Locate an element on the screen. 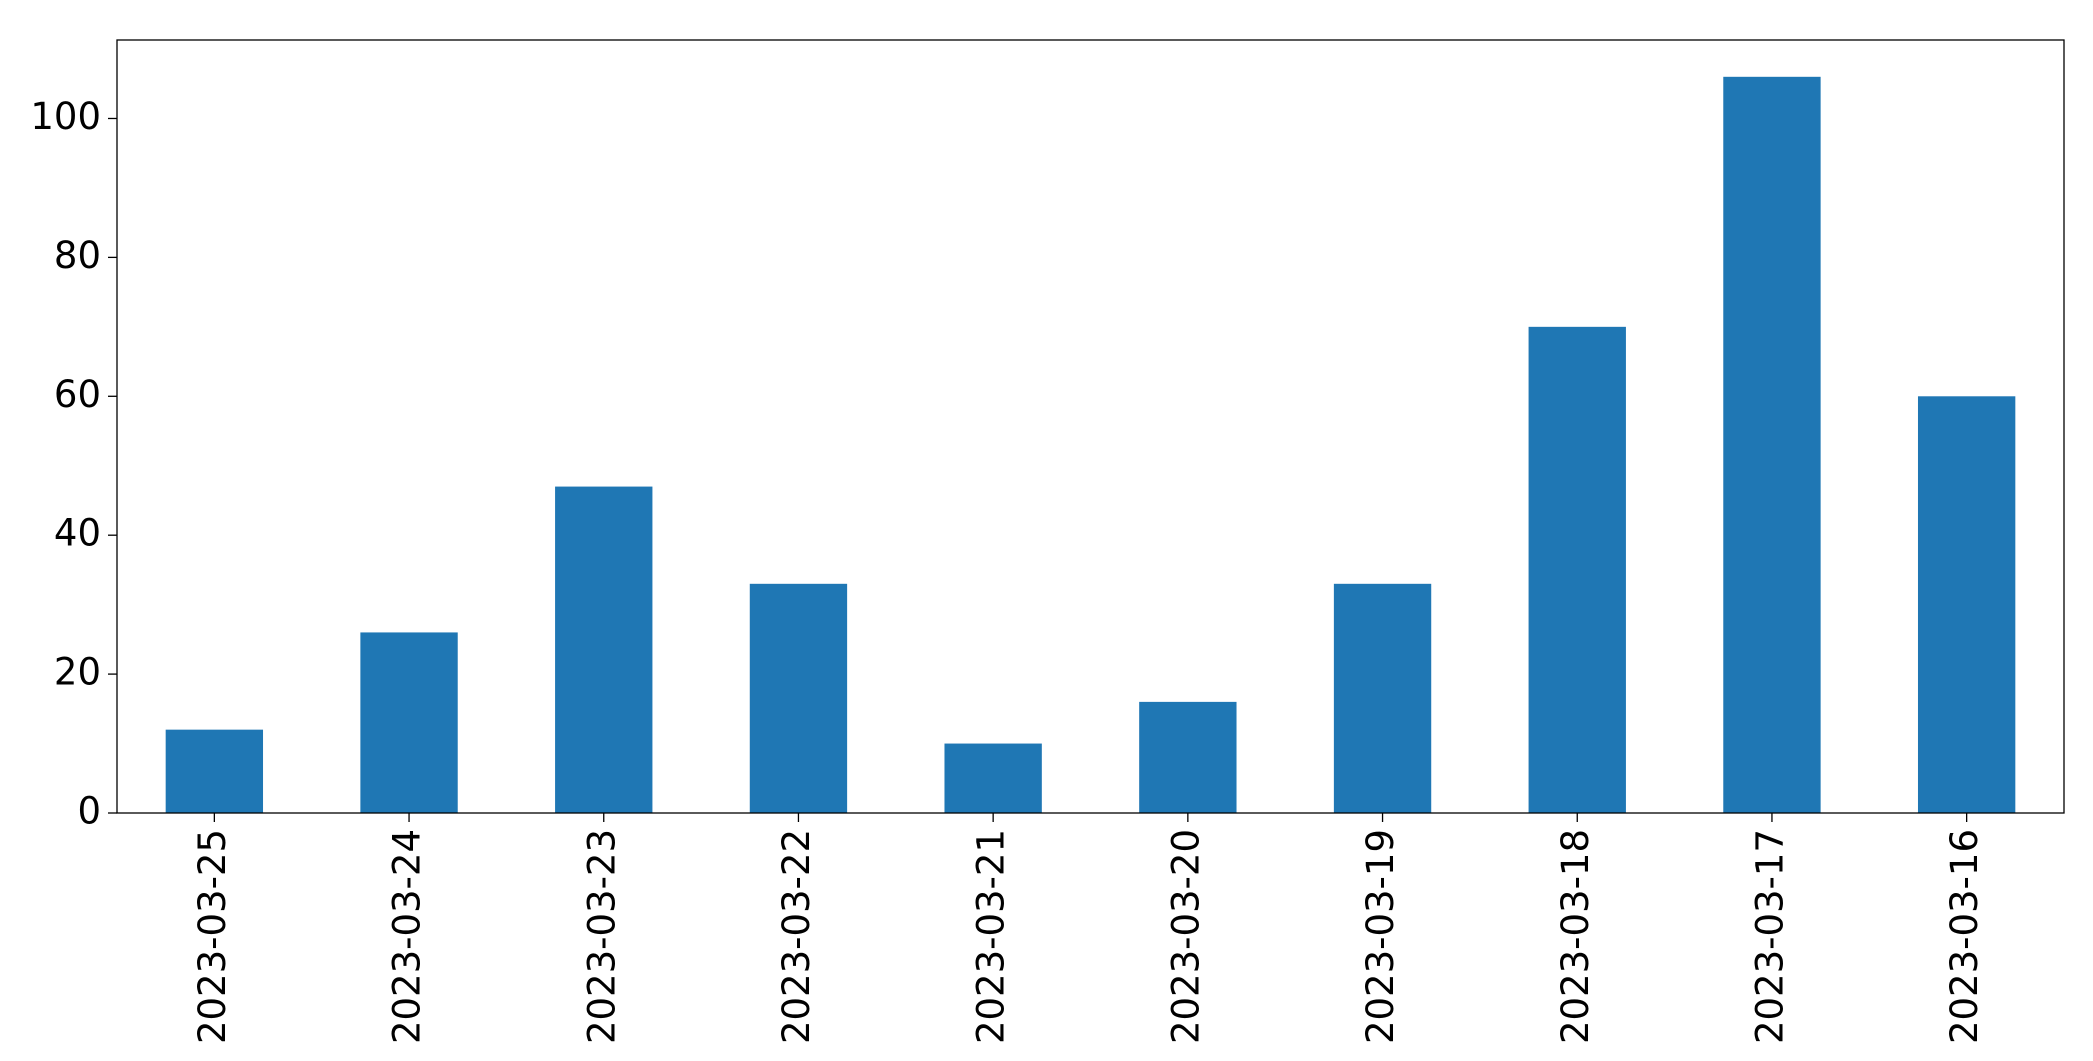  y-tick-label: 0 is located at coordinates (89, 811).